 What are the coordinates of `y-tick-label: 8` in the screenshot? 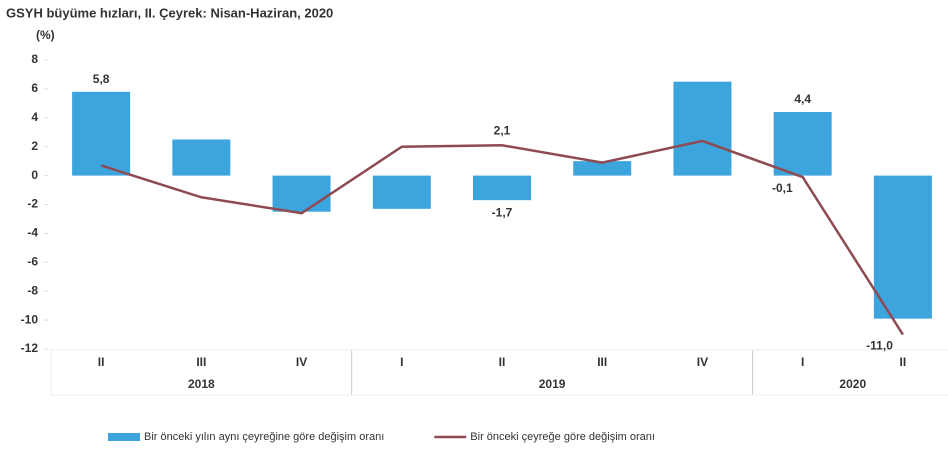 It's located at (34, 59).